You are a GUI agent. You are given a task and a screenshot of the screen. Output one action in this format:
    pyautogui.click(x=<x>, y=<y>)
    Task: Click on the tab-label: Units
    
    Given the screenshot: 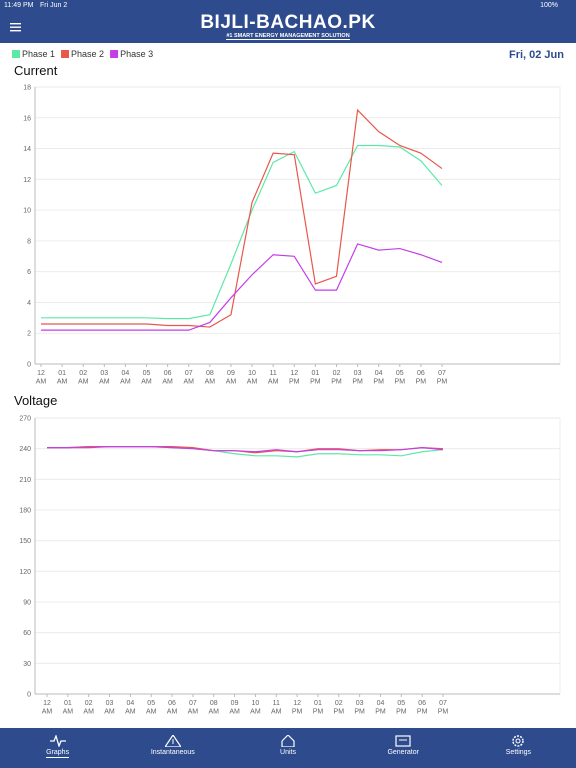 What is the action you would take?
    pyautogui.click(x=288, y=752)
    